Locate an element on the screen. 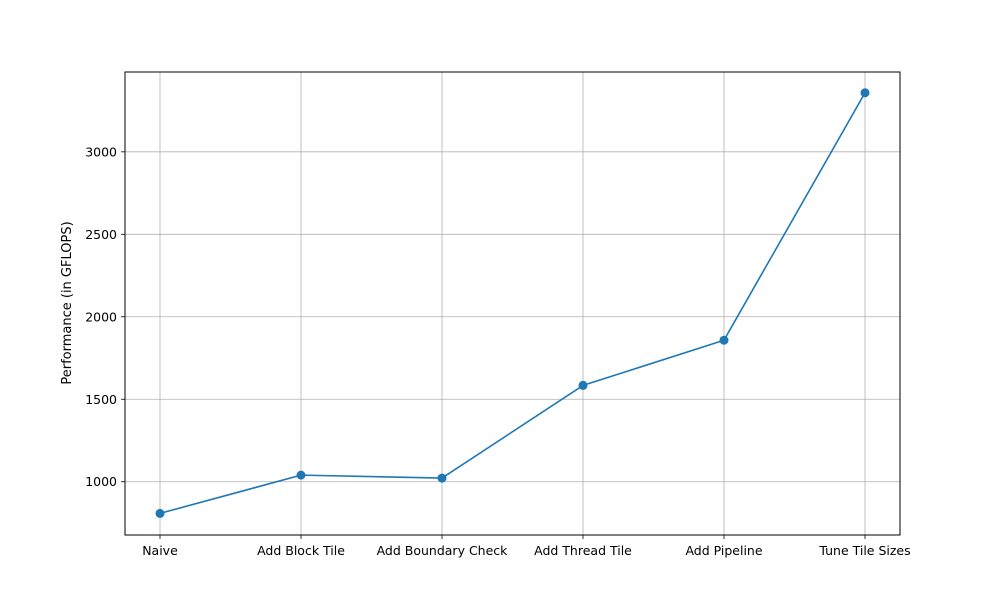  x-tick-label: Add Pipeline is located at coordinates (723, 550).